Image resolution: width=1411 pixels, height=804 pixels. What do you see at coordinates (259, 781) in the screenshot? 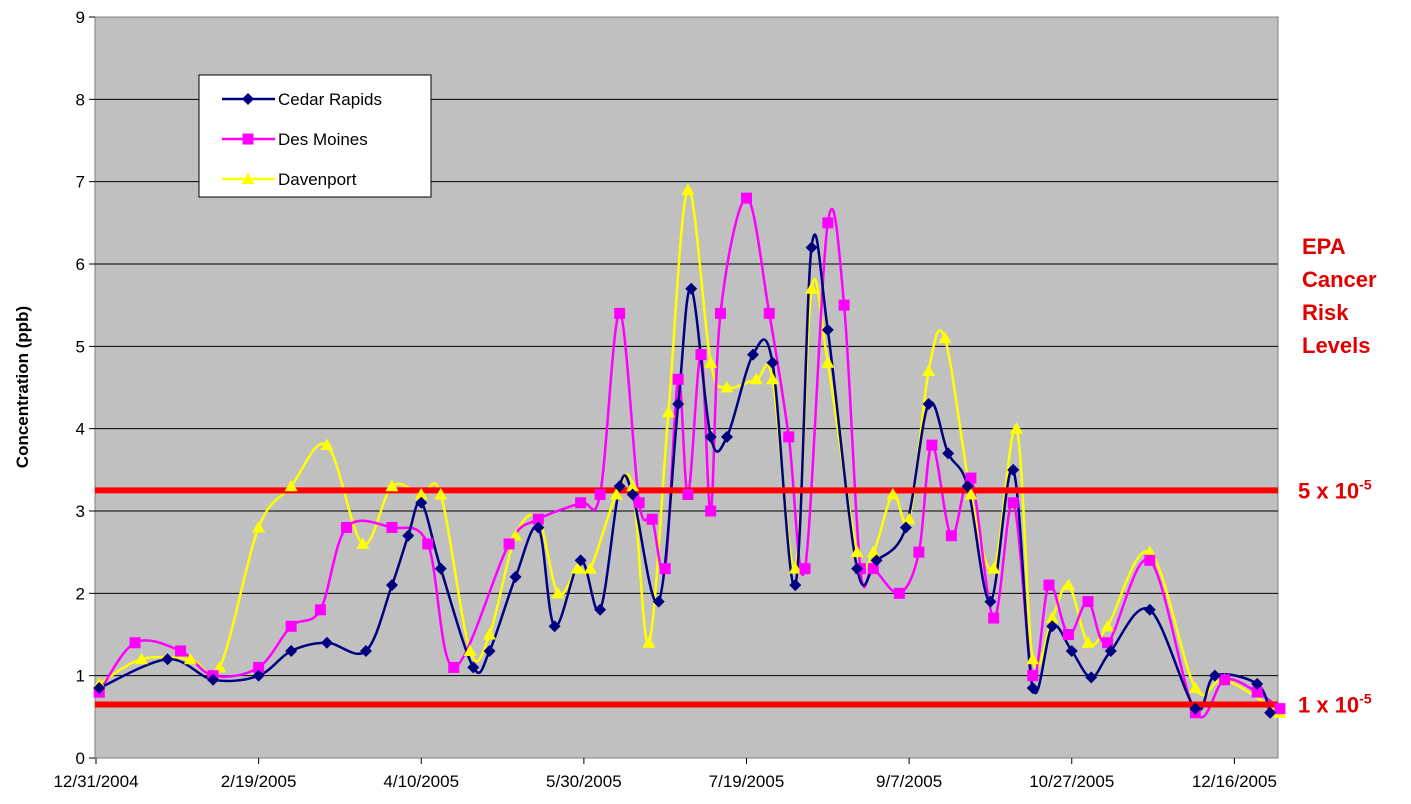
I see `x-tick-label: 2/19/2005` at bounding box center [259, 781].